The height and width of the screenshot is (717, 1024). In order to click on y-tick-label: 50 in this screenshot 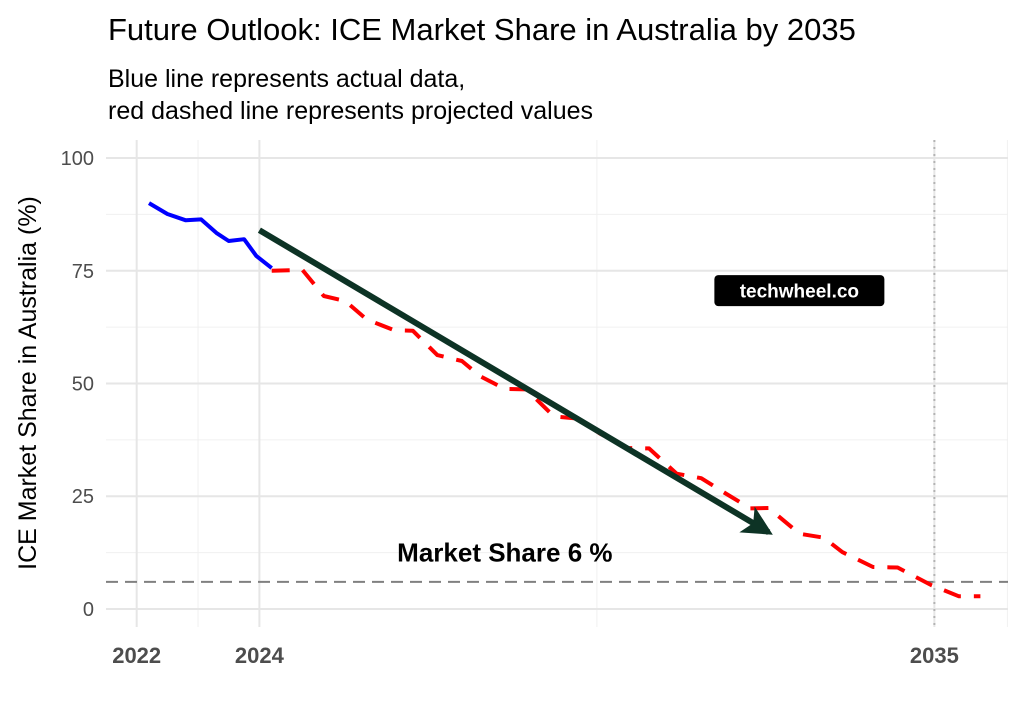, I will do `click(83, 385)`.